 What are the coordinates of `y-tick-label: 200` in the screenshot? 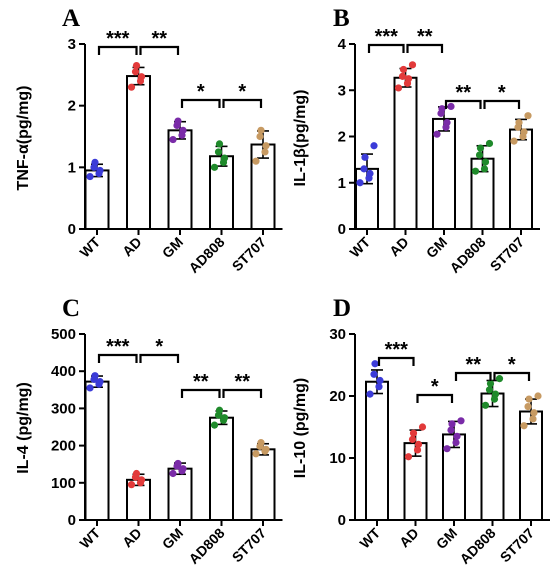 It's located at (63, 446).